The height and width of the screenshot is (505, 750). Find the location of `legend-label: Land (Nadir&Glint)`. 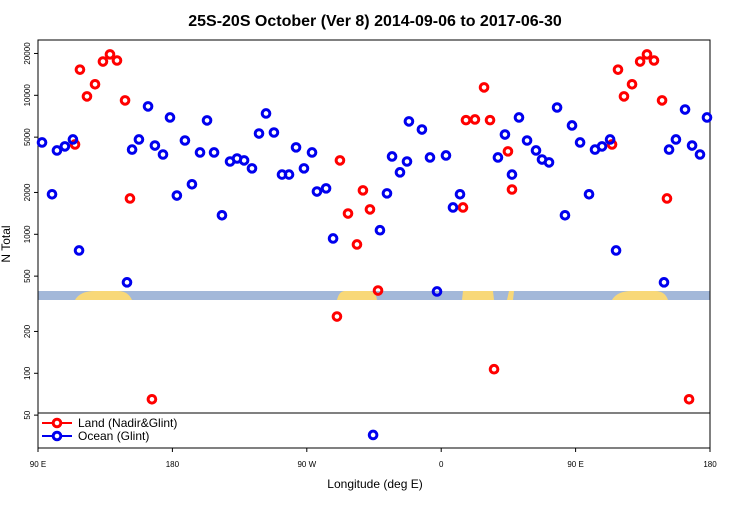

legend-label: Land (Nadir&Glint) is located at coordinates (127, 423).